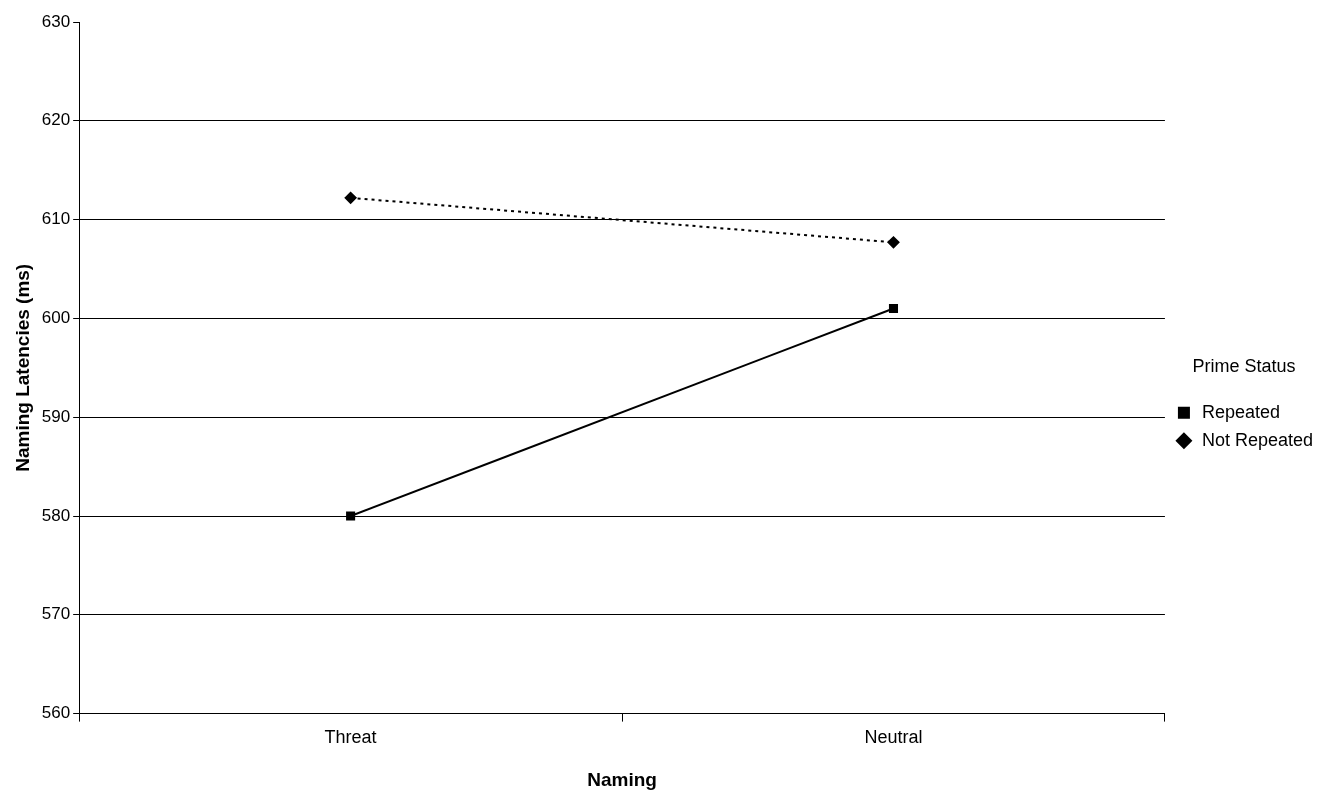  Describe the element at coordinates (56, 416) in the screenshot. I see `y-tick-label: 590` at that location.